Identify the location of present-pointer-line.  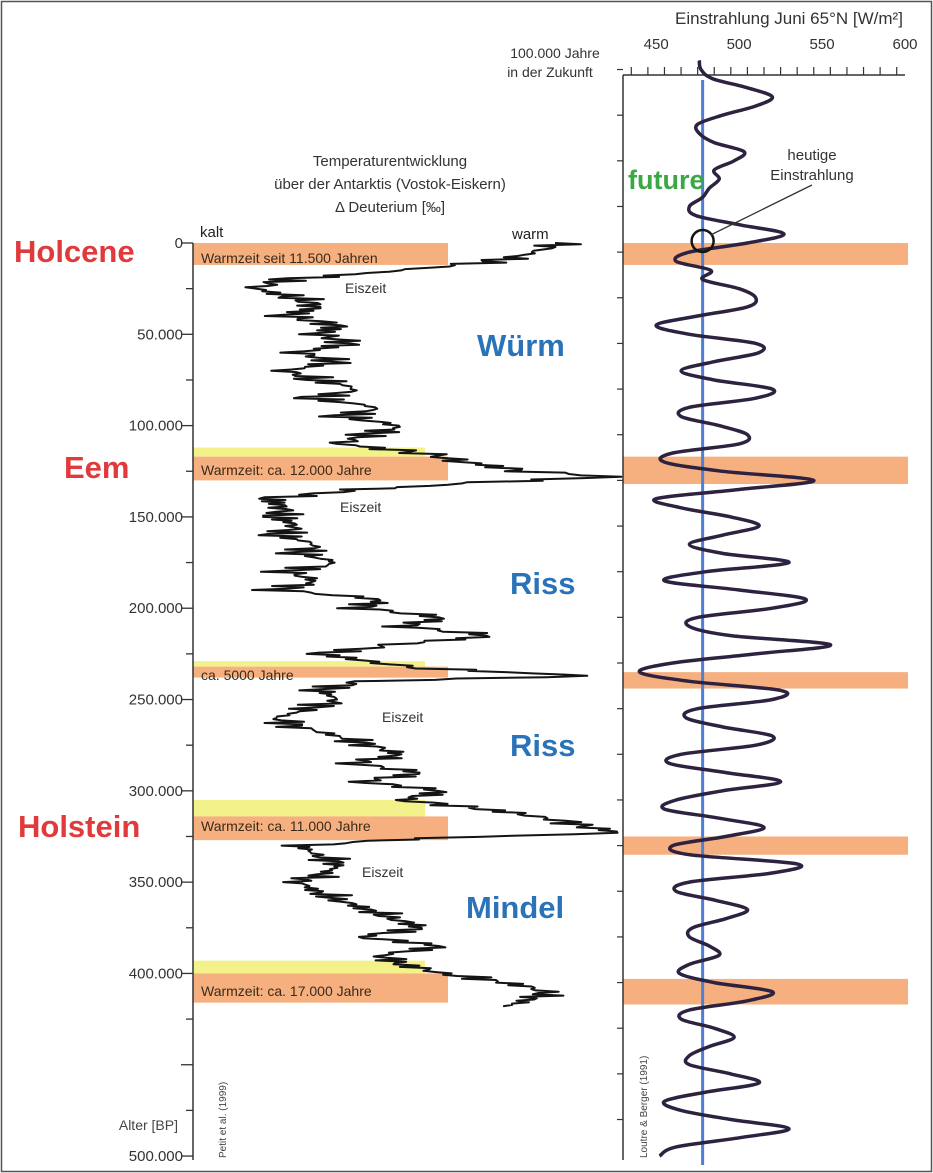
(761, 210).